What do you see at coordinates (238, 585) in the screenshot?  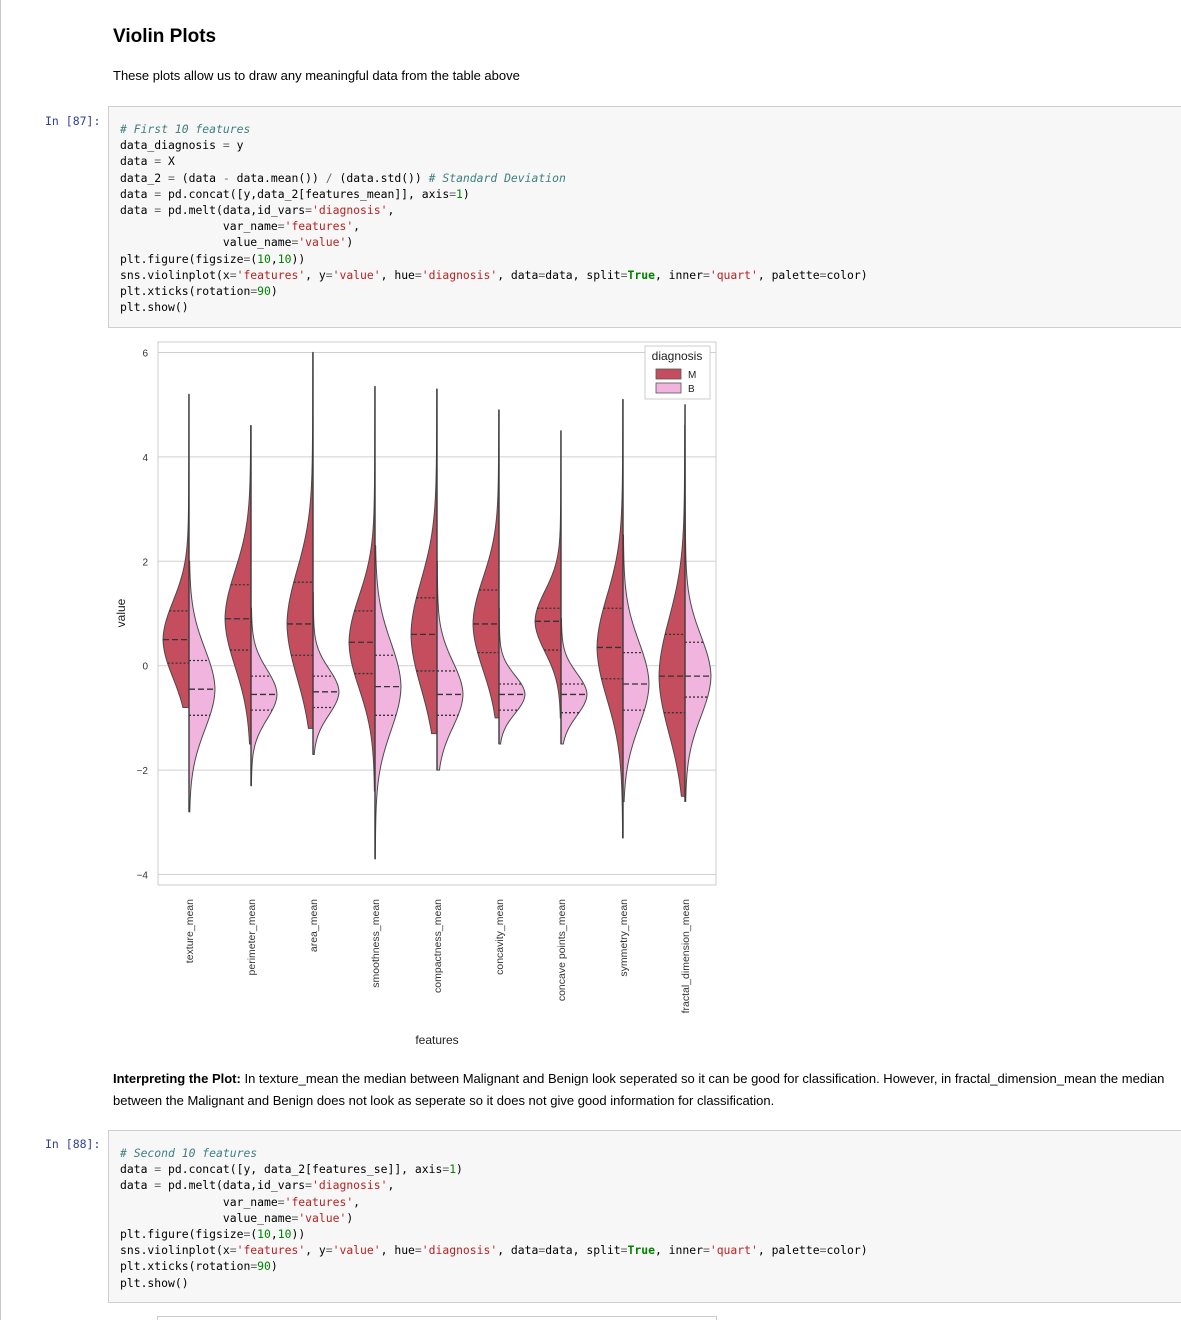 I see `violin-half-M` at bounding box center [238, 585].